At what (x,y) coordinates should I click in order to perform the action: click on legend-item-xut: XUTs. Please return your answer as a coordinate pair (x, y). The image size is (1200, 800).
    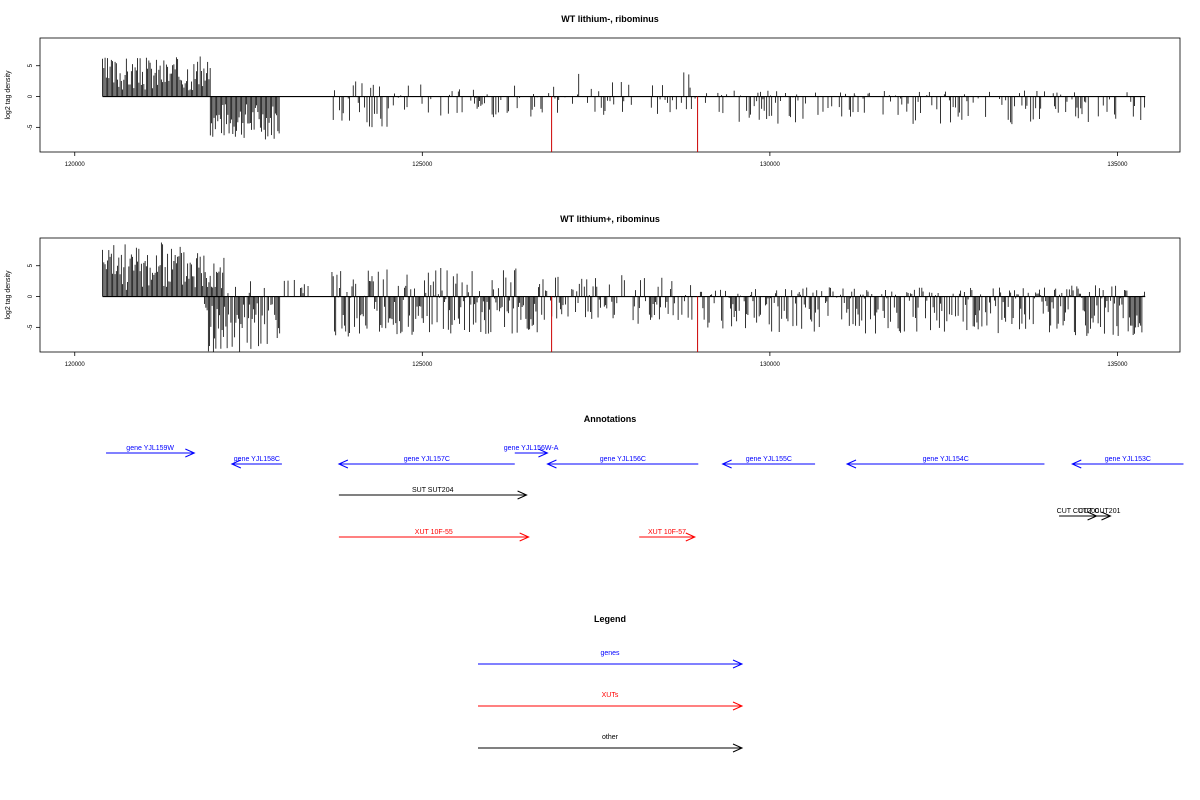
    Looking at the image, I should click on (611, 701).